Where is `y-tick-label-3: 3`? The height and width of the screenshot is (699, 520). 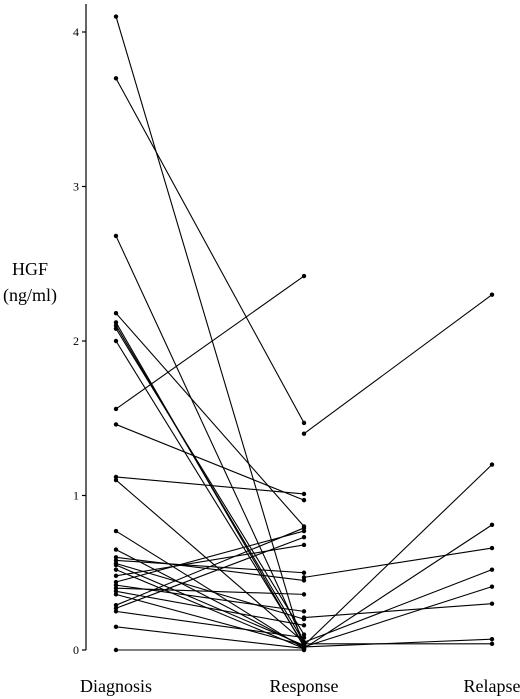
y-tick-label-3: 3 is located at coordinates (76, 187).